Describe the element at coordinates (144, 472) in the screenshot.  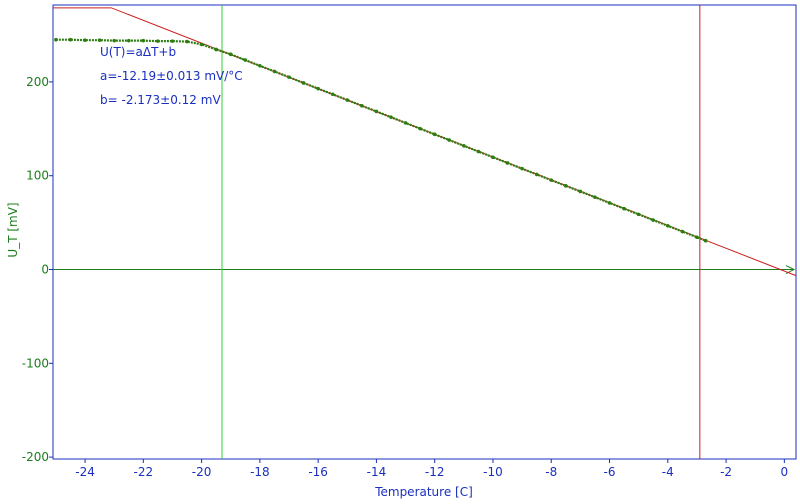
I see `x-tick-label: -22` at that location.